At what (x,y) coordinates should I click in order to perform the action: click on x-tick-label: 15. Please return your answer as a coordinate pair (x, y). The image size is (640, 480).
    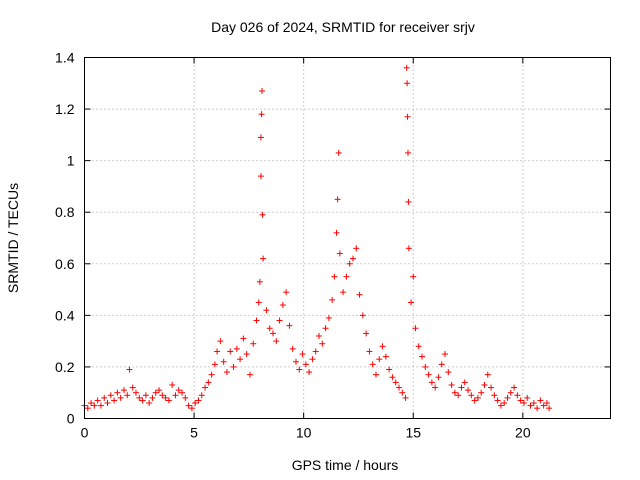
    Looking at the image, I should click on (413, 433).